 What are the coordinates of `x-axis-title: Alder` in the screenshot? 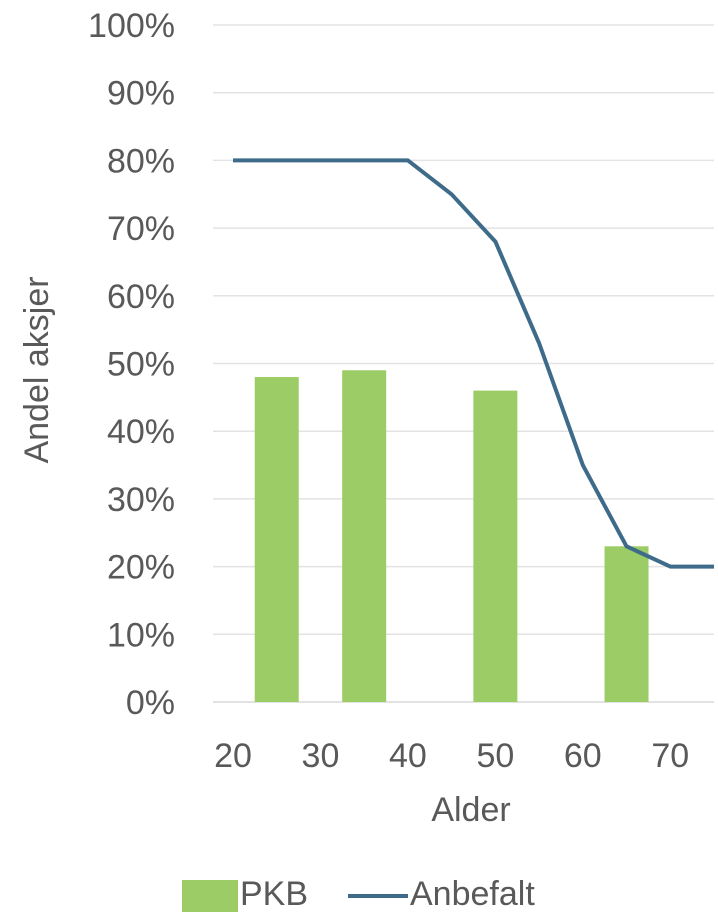 It's located at (470, 810).